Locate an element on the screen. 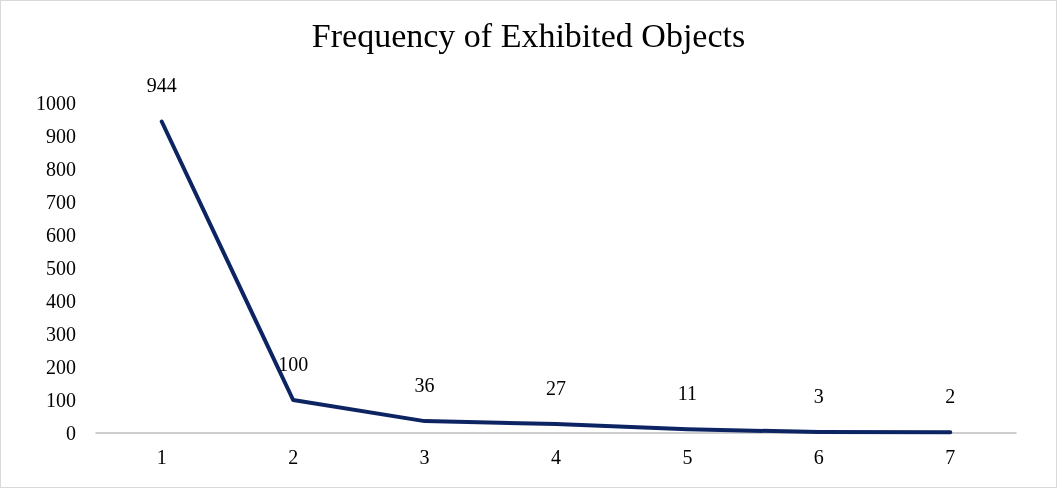 The height and width of the screenshot is (488, 1057). y-tick-label: 300 is located at coordinates (61, 334).